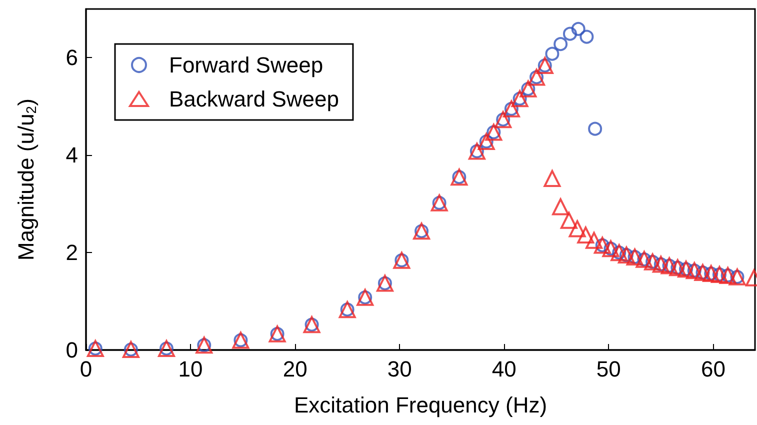 This screenshot has width=757, height=425. What do you see at coordinates (713, 369) in the screenshot?
I see `x-tick-label: 60` at bounding box center [713, 369].